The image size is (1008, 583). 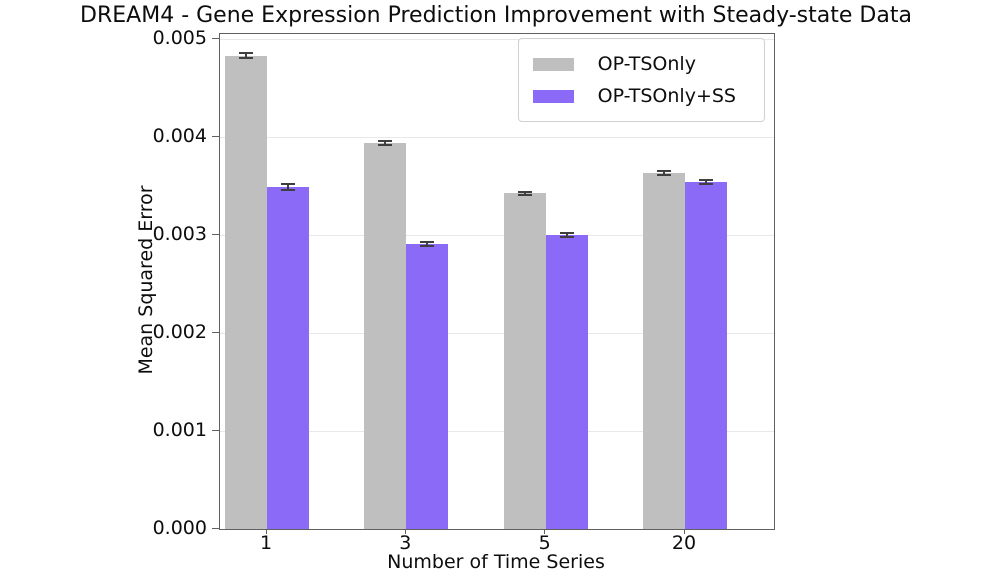 I want to click on x-tick-label: 20, so click(x=684, y=543).